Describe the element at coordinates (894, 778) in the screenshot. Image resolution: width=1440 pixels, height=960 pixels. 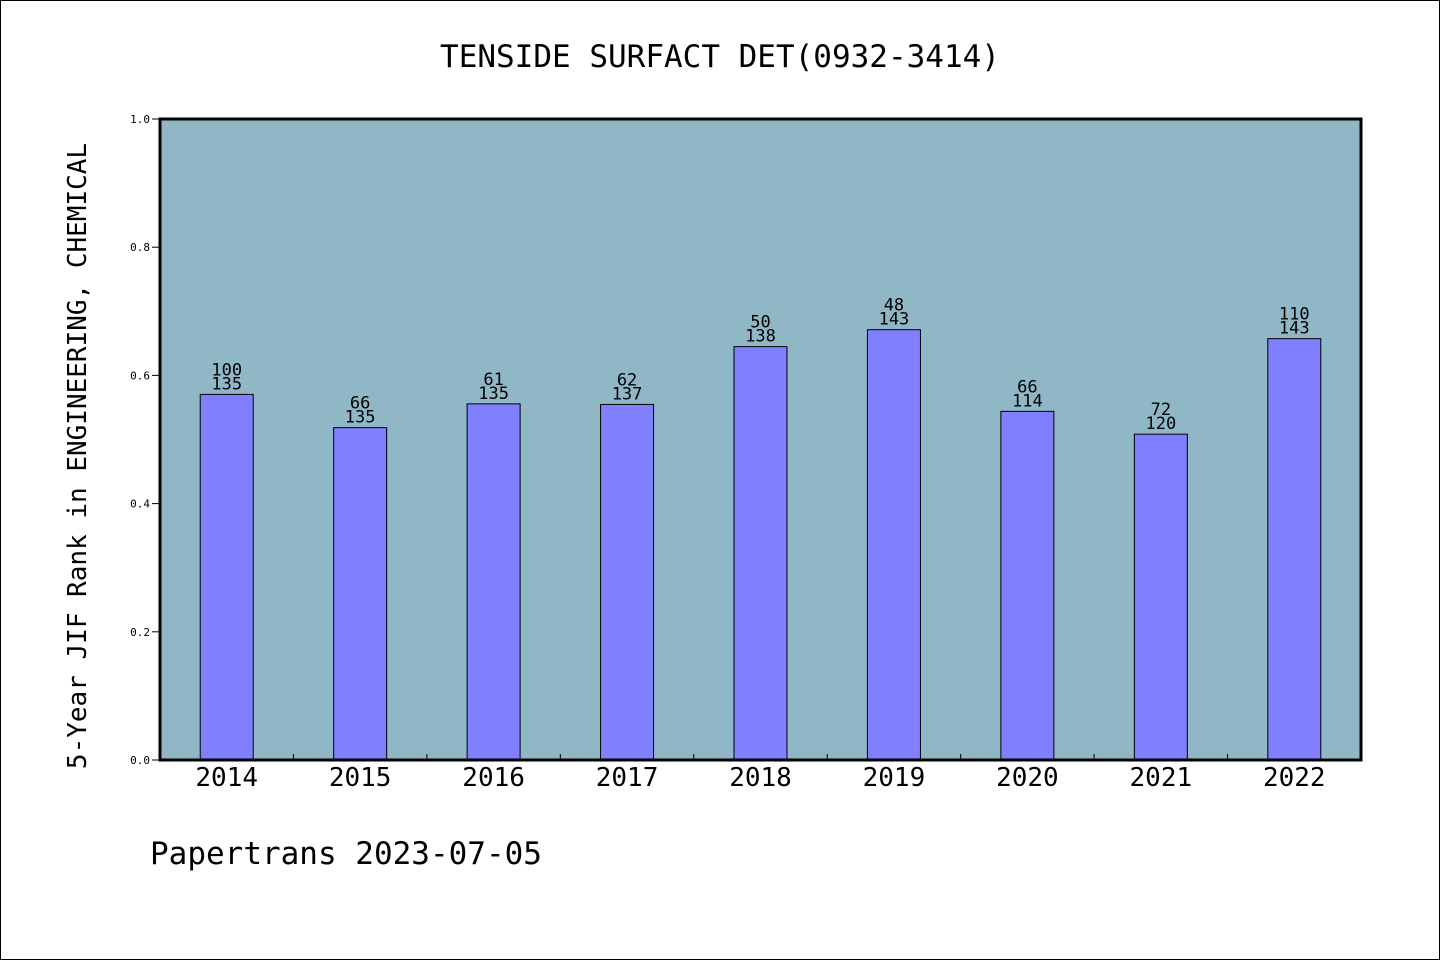
I see `x-tick-label: 2019` at that location.